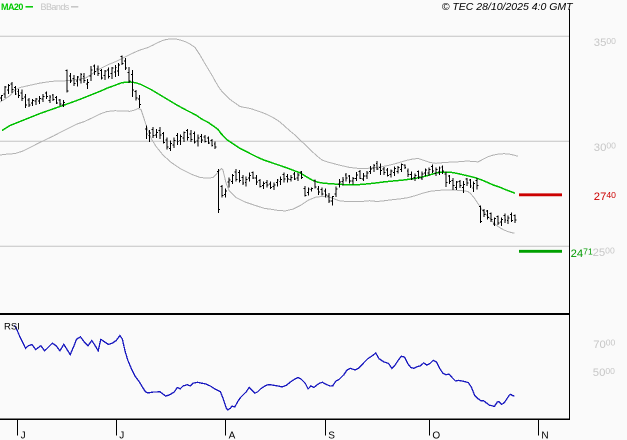 This screenshot has height=440, width=627. What do you see at coordinates (232, 435) in the screenshot?
I see `svg-text: A` at bounding box center [232, 435].